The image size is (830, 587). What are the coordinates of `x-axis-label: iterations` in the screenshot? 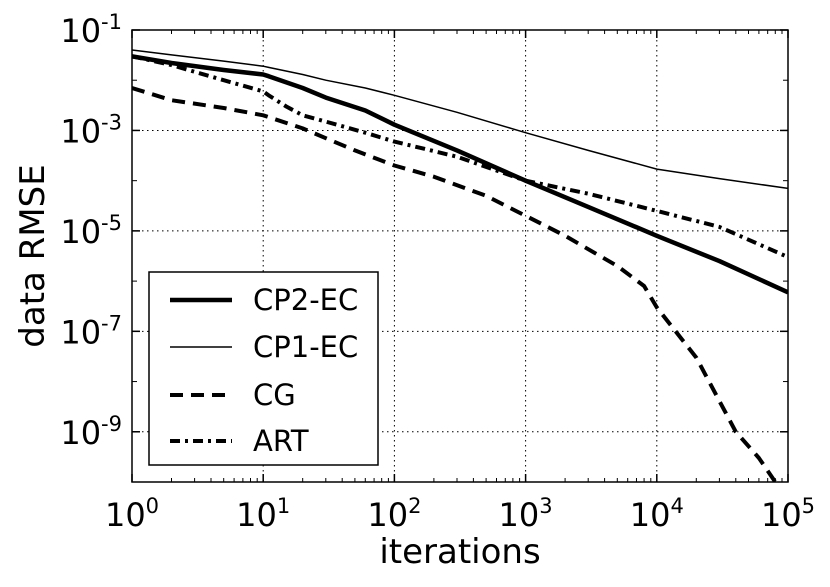 It's located at (459, 552).